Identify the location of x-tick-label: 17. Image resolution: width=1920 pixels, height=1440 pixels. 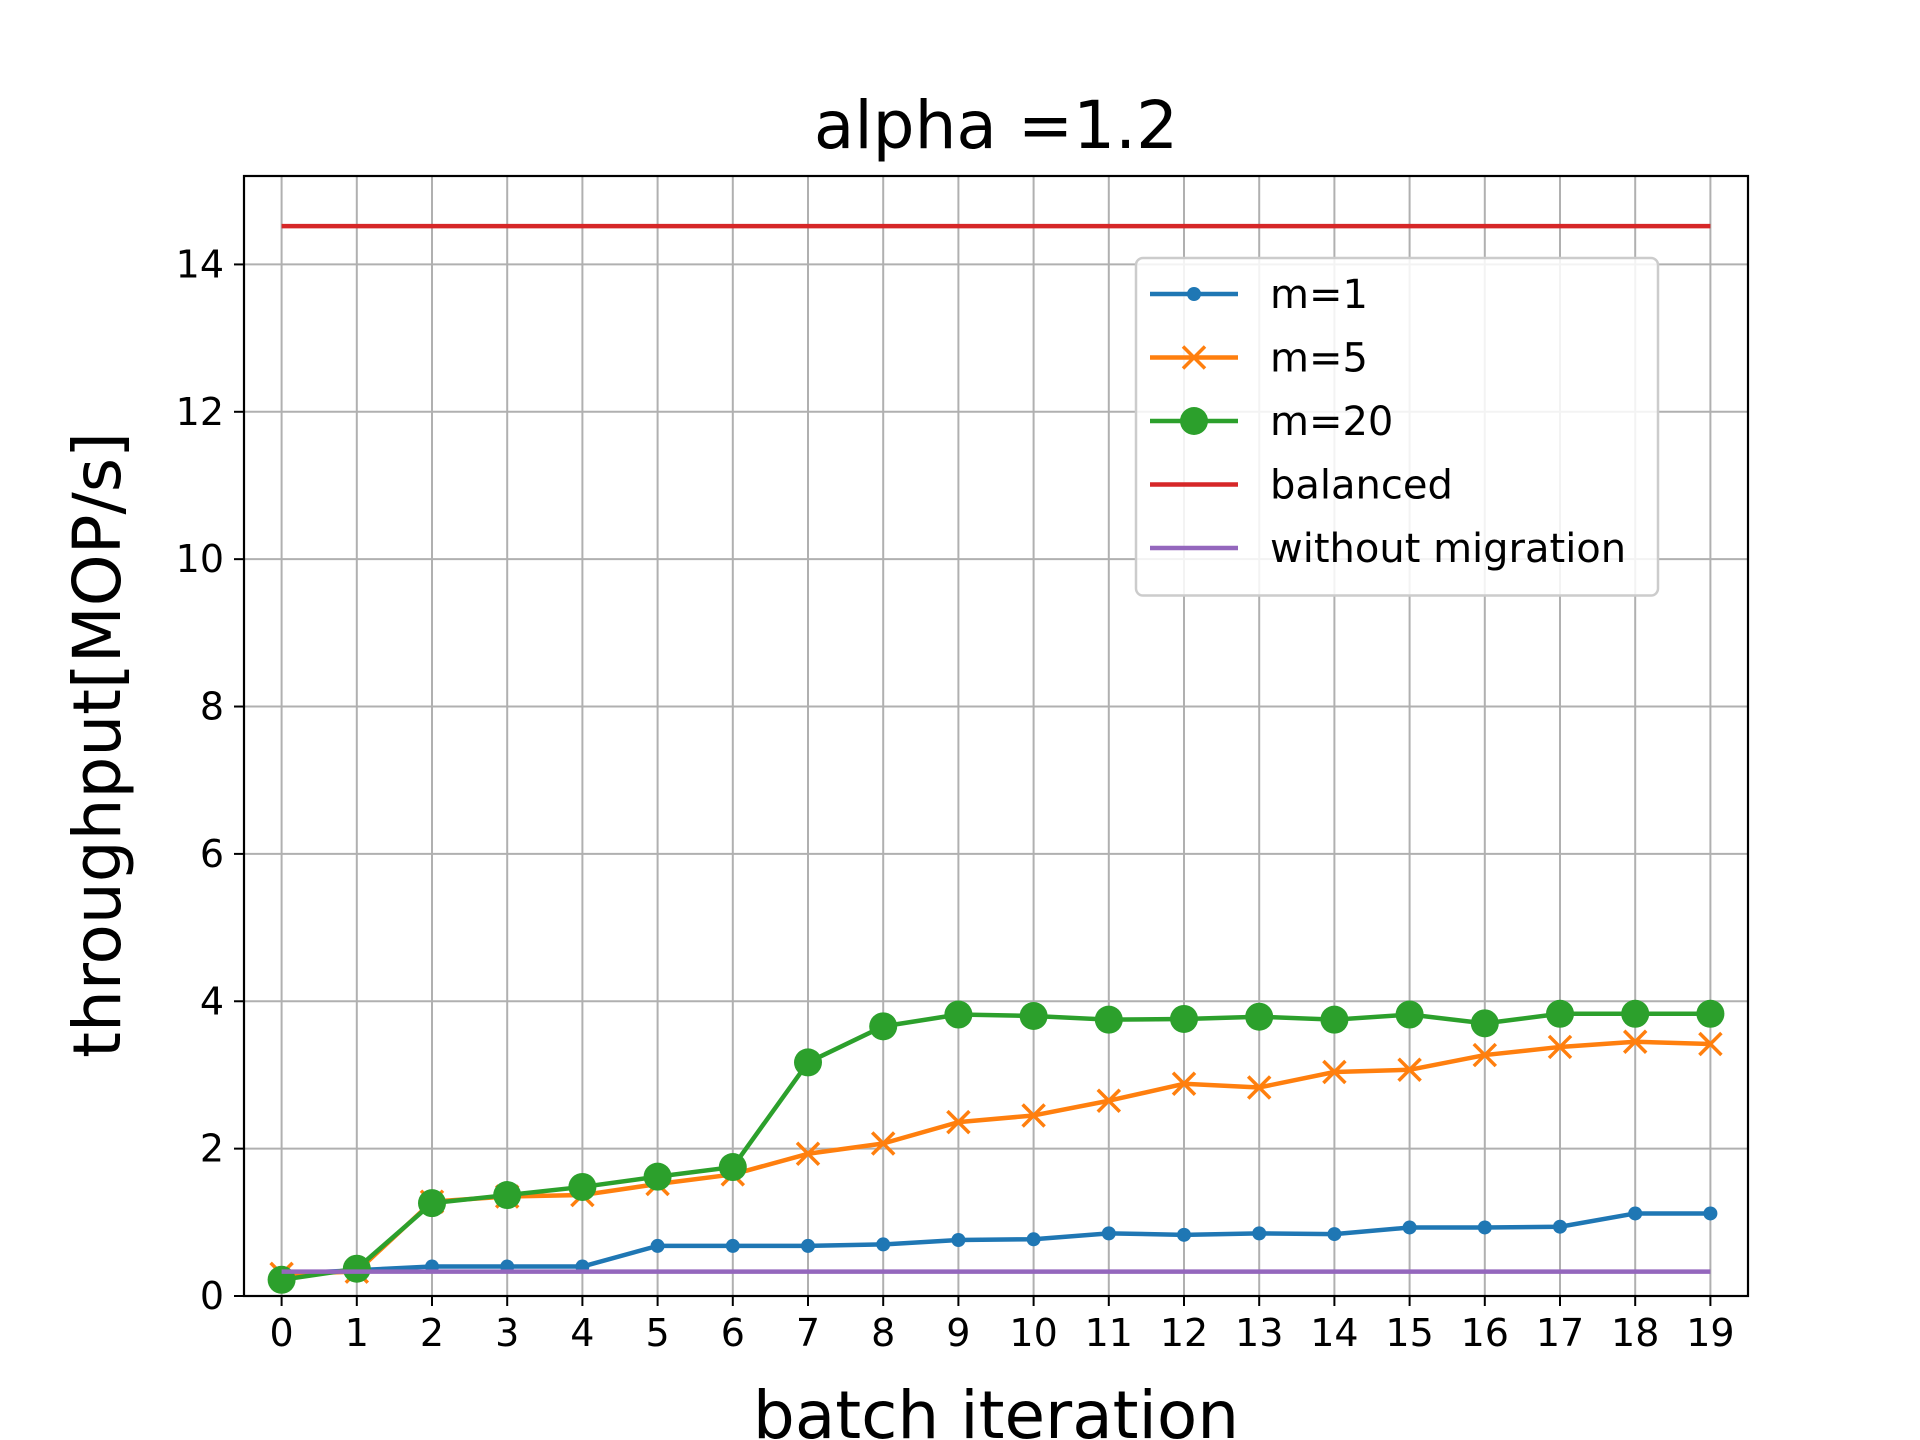
(1560, 1333).